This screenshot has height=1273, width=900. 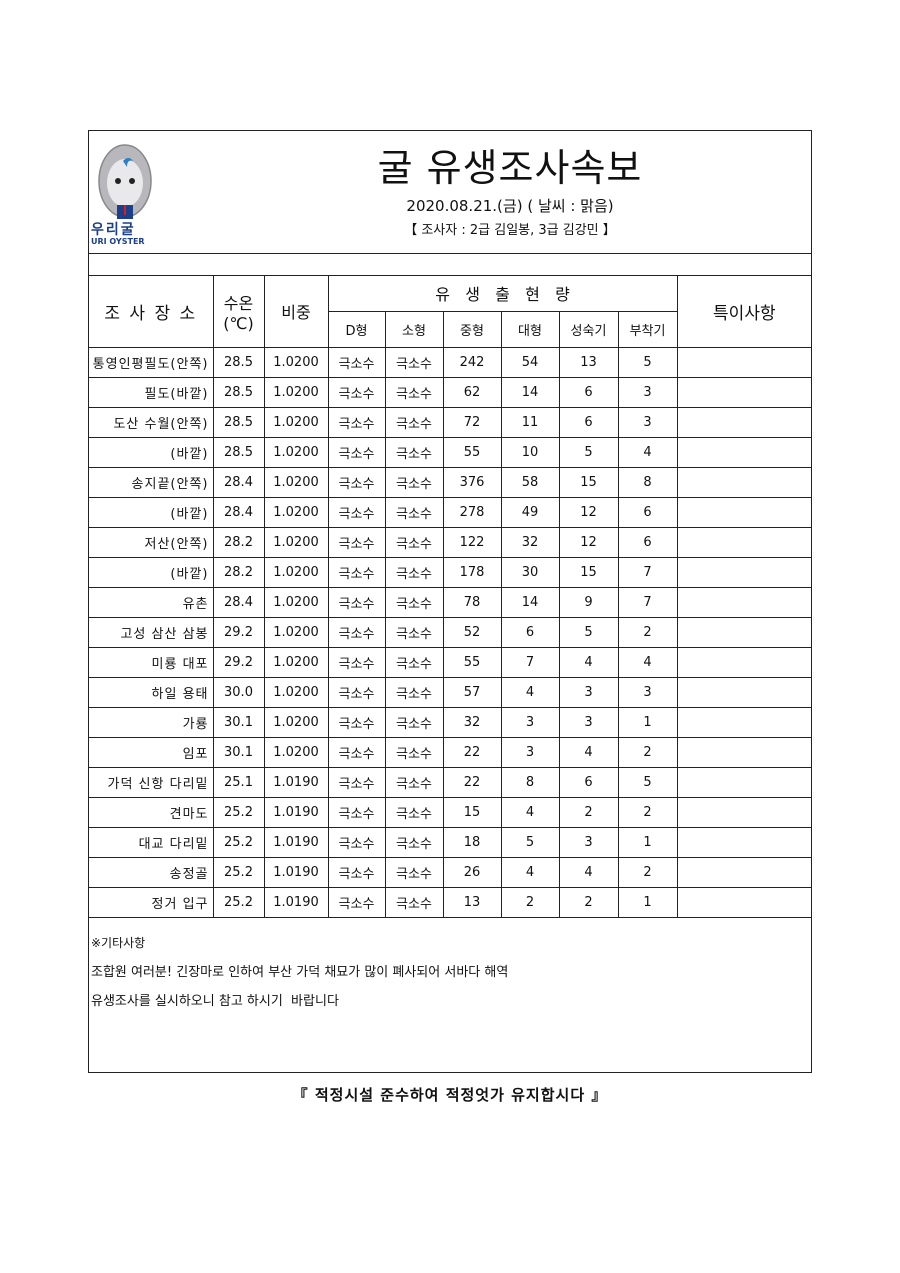 What do you see at coordinates (151, 872) in the screenshot?
I see `cell-place: 송정골` at bounding box center [151, 872].